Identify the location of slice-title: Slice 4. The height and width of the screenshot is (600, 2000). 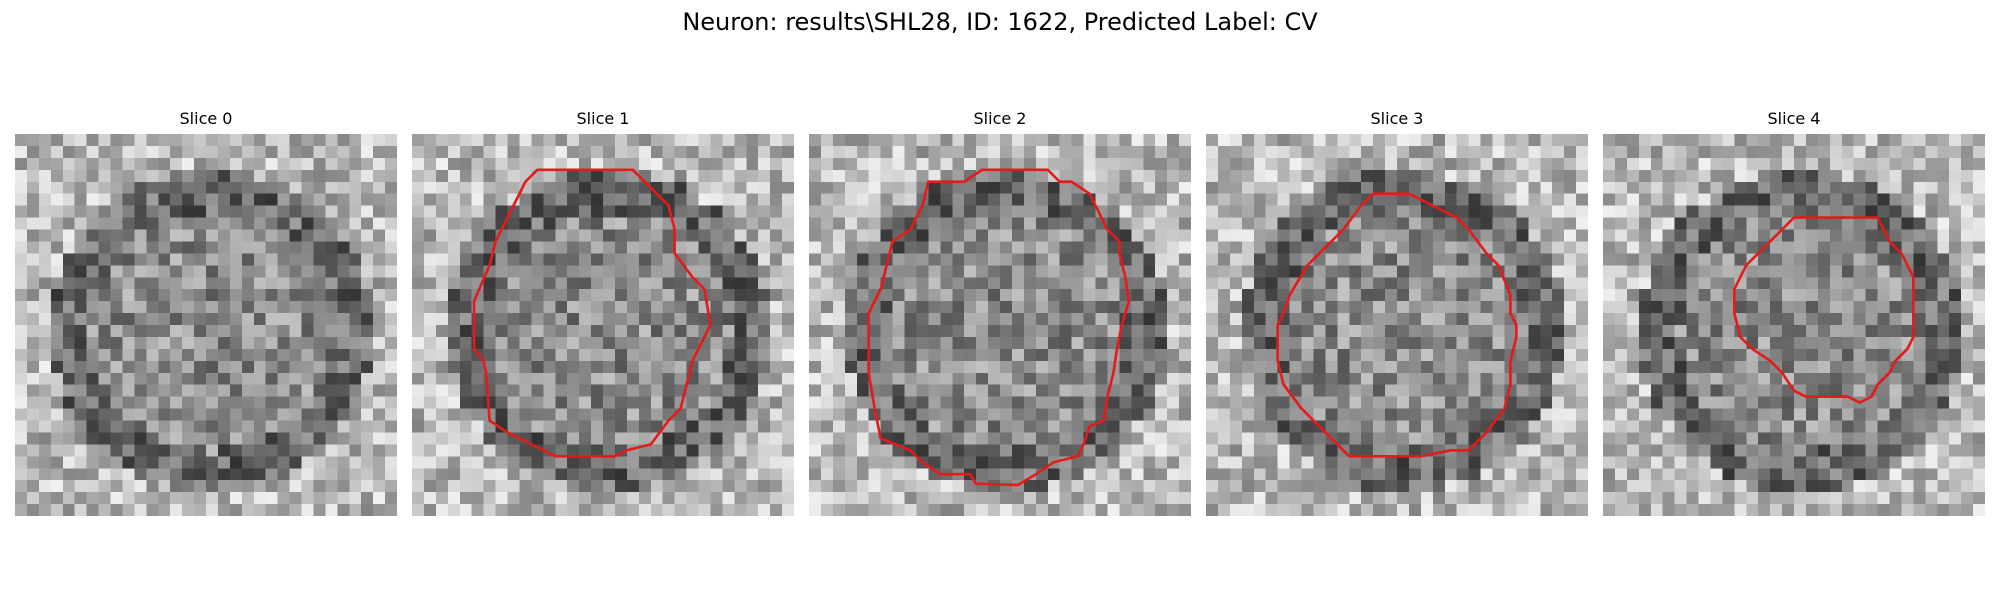
(1794, 118).